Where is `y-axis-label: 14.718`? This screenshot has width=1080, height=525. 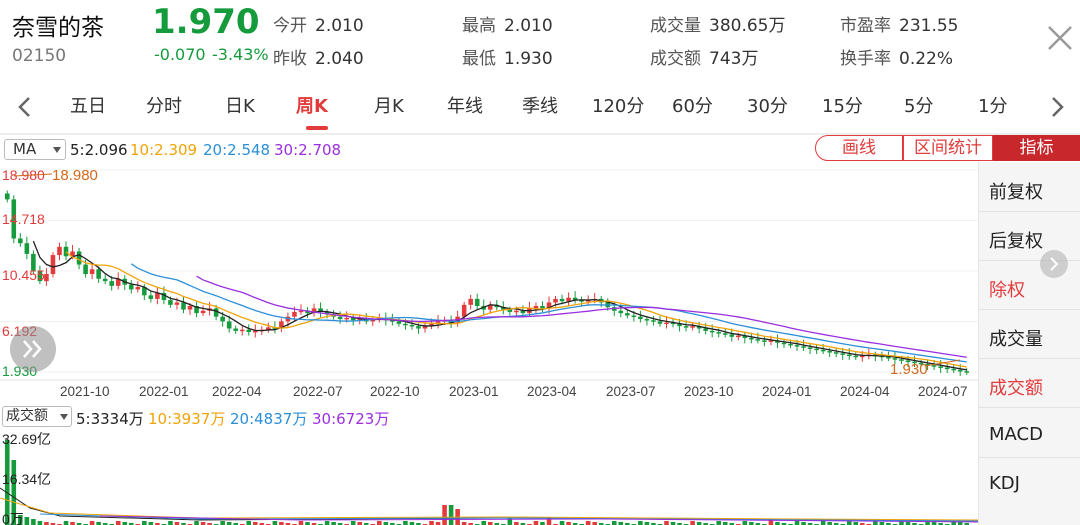 y-axis-label: 14.718 is located at coordinates (23, 219).